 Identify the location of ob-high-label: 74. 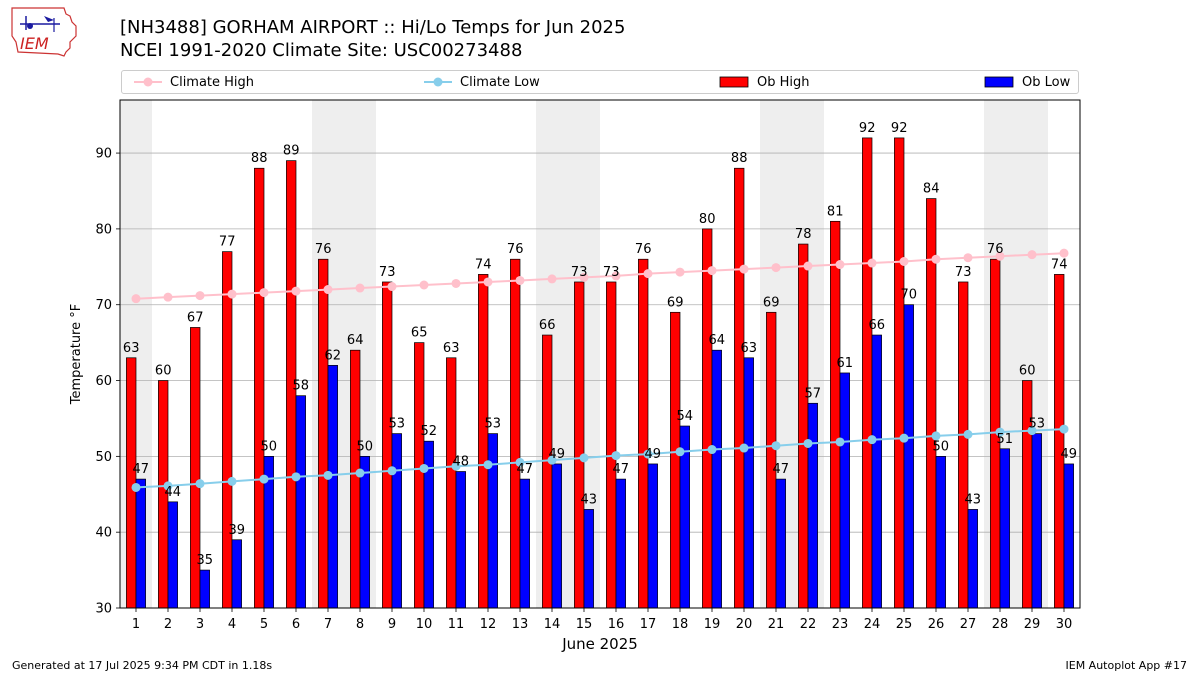
(483, 264).